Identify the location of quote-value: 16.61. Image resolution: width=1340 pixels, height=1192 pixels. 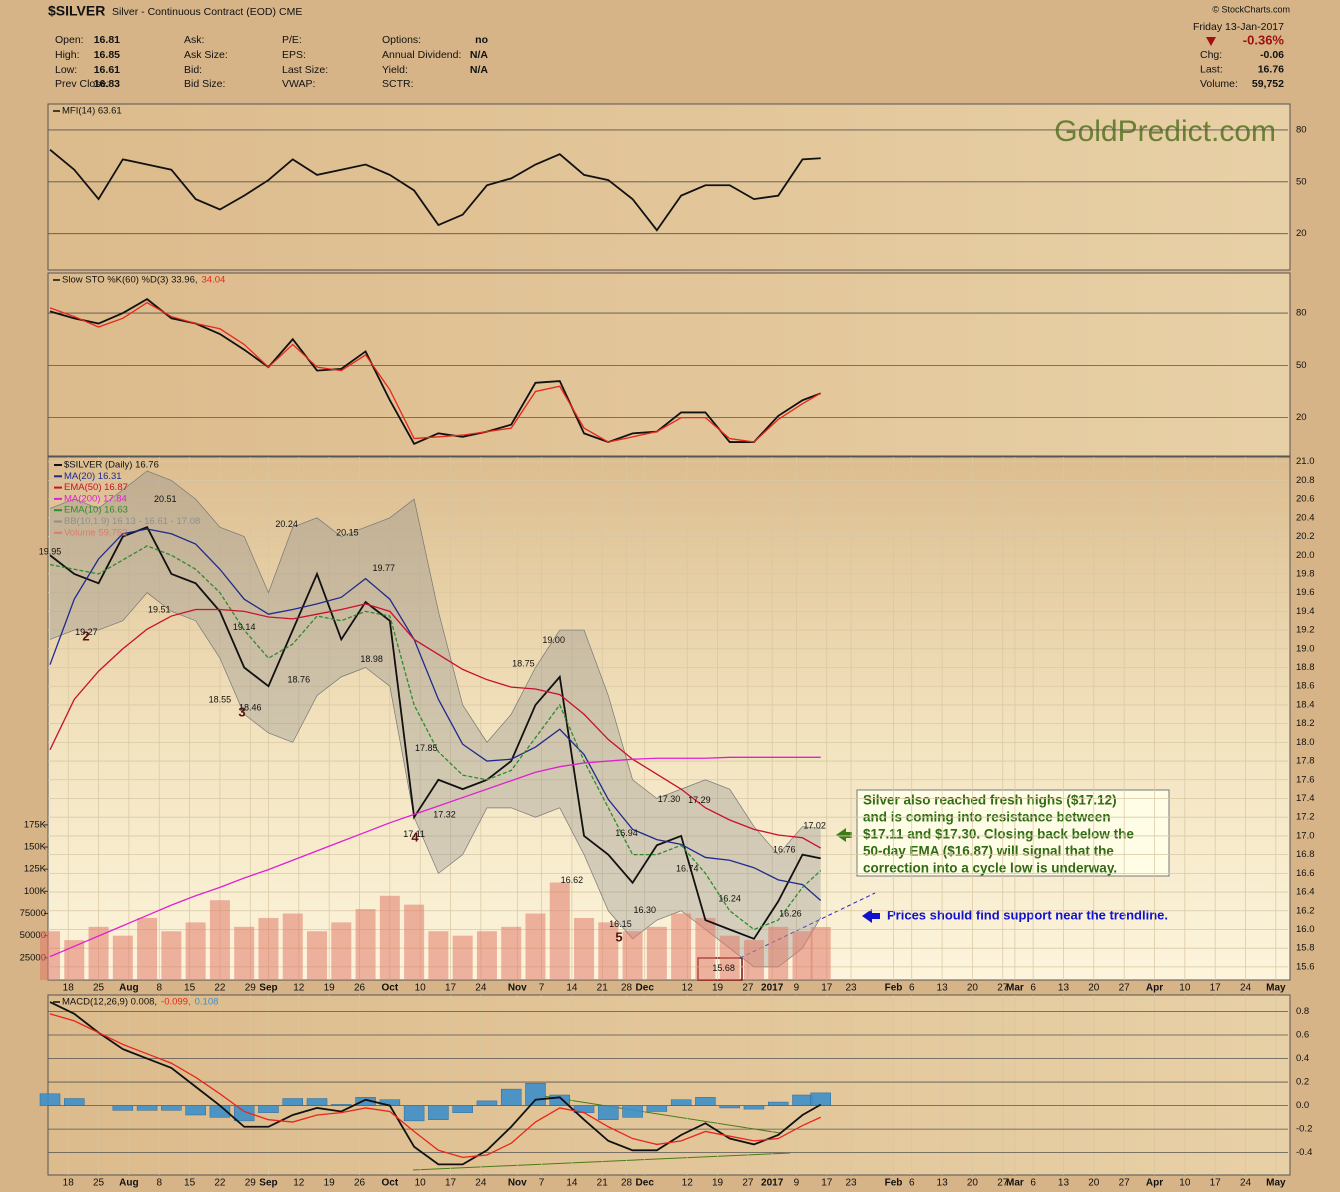
(107, 70).